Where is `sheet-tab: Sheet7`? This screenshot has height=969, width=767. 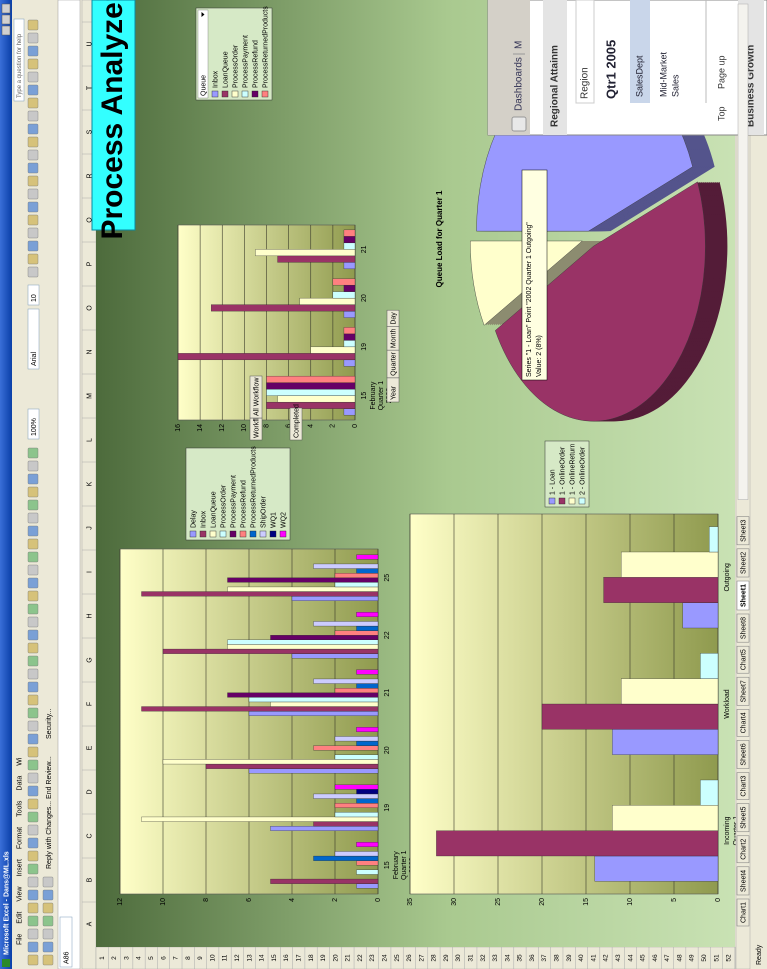 sheet-tab: Sheet7 is located at coordinates (743, 691).